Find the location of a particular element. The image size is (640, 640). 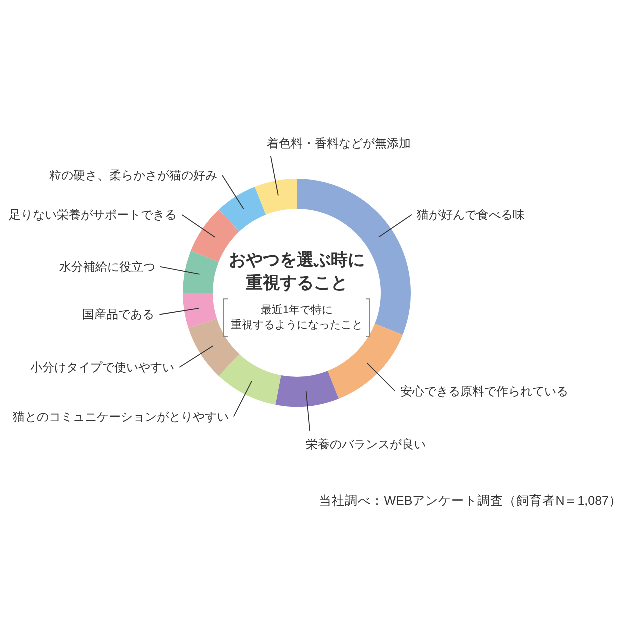

text: 最近1年で特に重視するようになったこと is located at coordinates (297, 318).